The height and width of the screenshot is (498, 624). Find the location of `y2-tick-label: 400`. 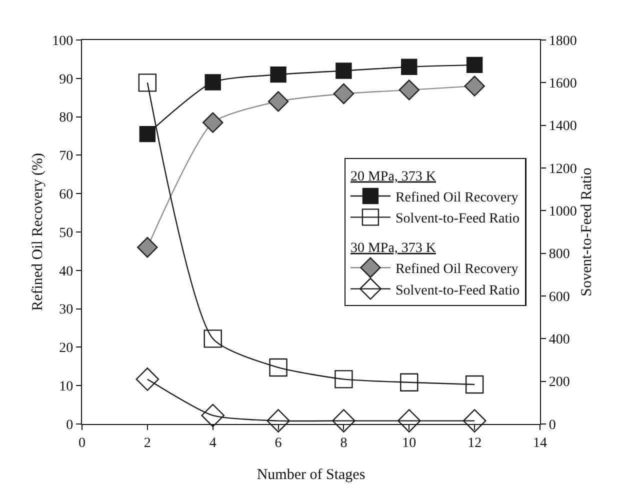

y2-tick-label: 400 is located at coordinates (559, 340).